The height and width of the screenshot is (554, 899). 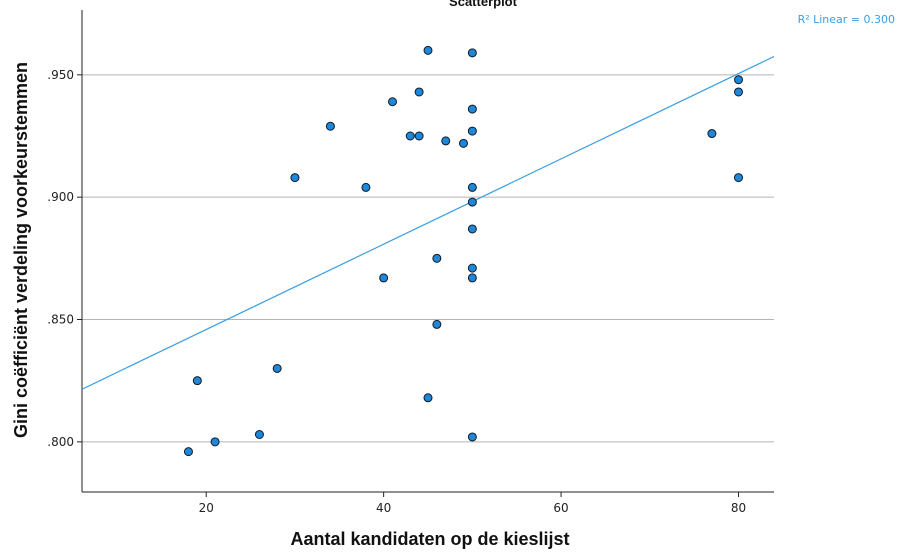 I want to click on x-tick-label-0: 20, so click(x=206, y=508).